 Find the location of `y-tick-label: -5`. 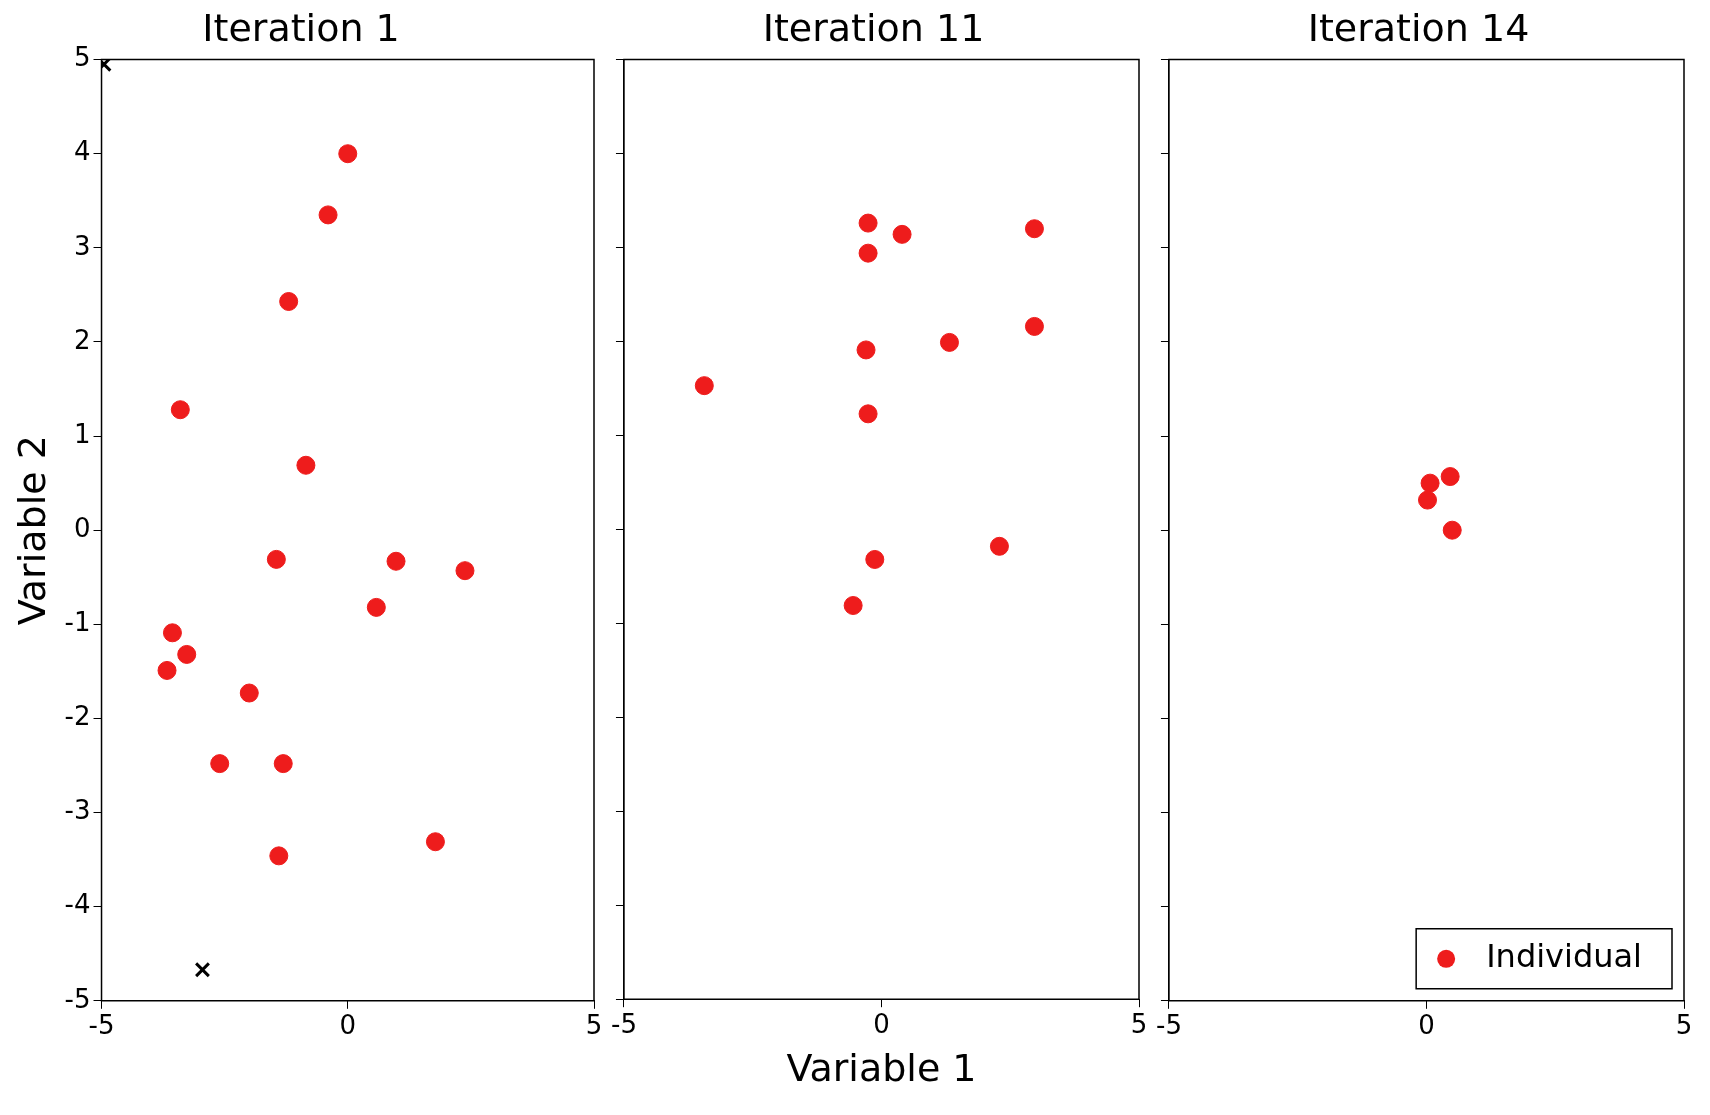

y-tick-label: -5 is located at coordinates (77, 998).